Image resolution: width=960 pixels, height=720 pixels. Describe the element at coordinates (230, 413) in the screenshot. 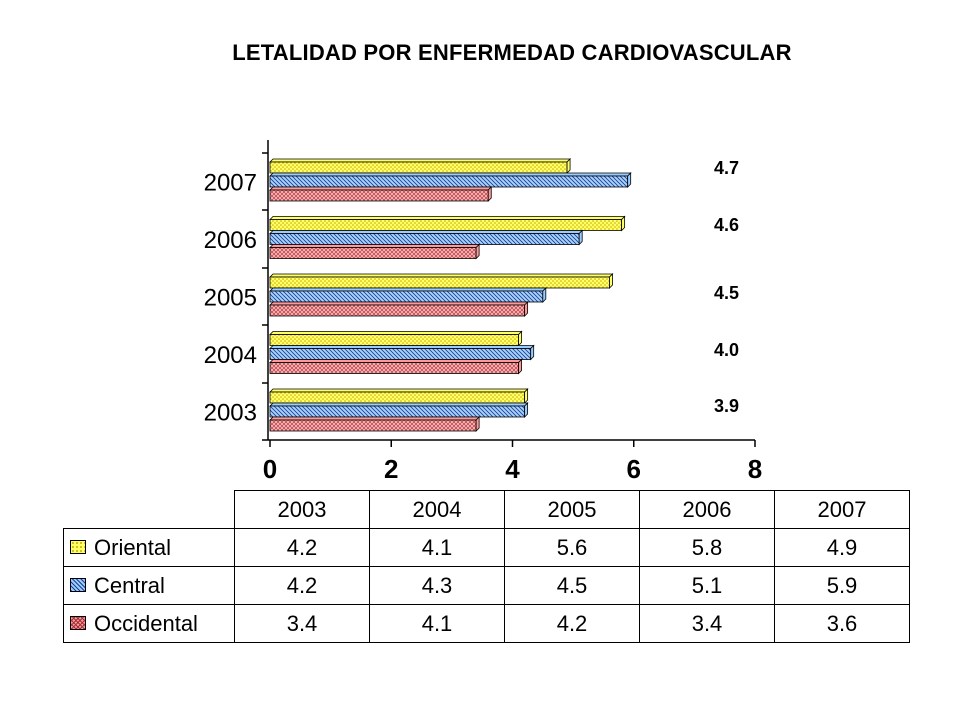

I see `y-tick-label: 2003` at that location.